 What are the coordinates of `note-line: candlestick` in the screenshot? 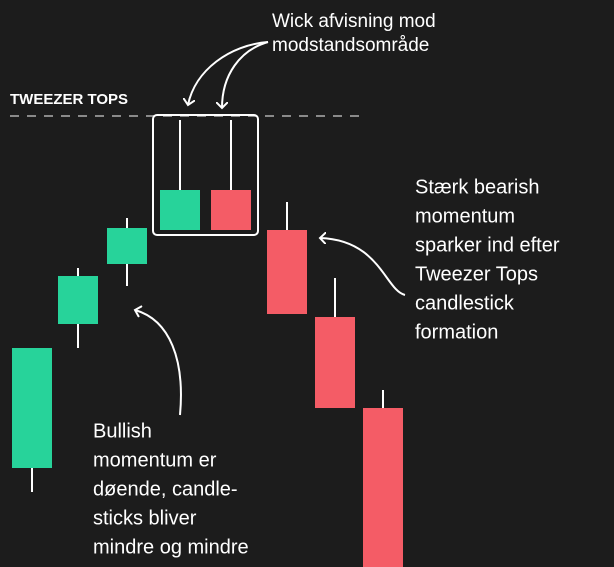 It's located at (465, 303).